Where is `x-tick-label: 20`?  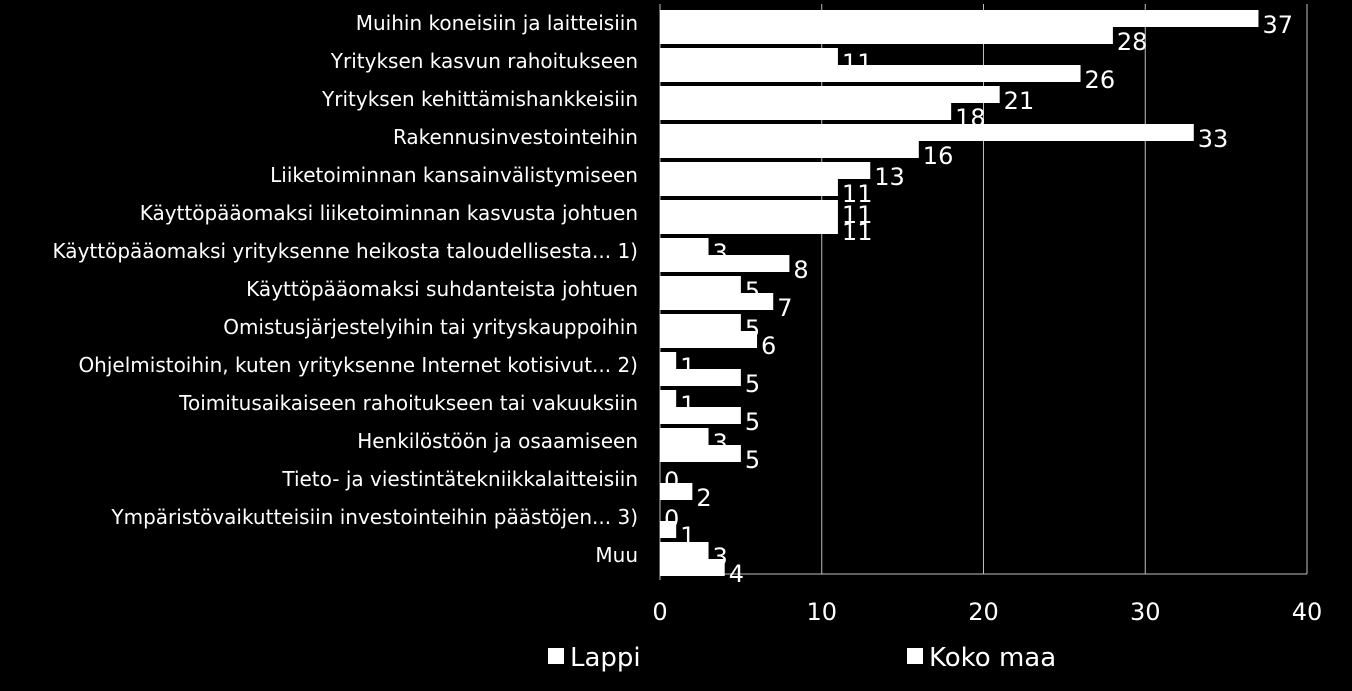
x-tick-label: 20 is located at coordinates (983, 612).